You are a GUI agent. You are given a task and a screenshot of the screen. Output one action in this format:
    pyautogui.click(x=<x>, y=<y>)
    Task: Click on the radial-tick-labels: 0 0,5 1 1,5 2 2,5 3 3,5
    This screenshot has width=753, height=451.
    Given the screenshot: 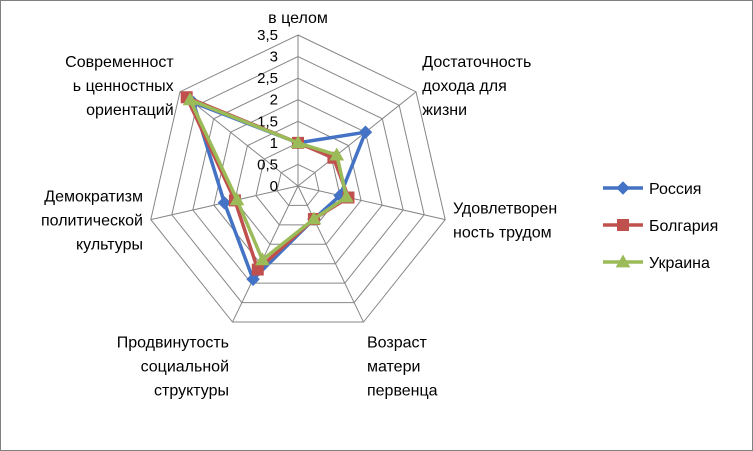 What is the action you would take?
    pyautogui.click(x=267, y=111)
    